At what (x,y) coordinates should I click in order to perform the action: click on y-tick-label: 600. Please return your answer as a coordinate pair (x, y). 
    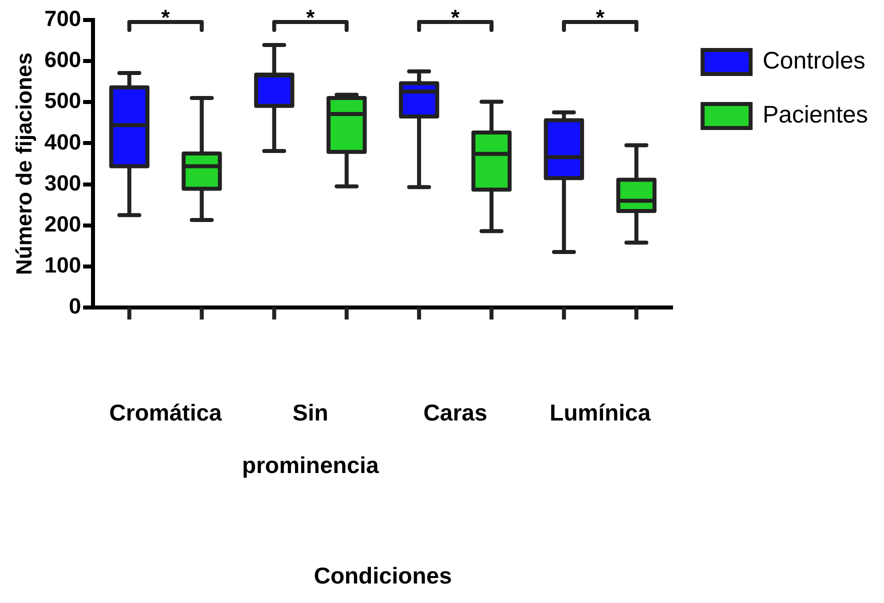
    Looking at the image, I should click on (63, 59).